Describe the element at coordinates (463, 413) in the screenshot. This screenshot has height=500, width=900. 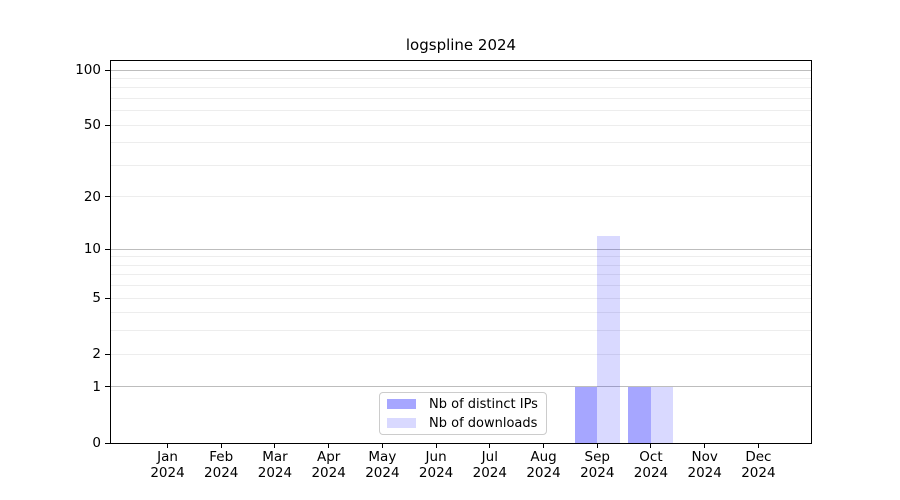
I see `legend: Nb of distinct IPs Nb of downloads` at that location.